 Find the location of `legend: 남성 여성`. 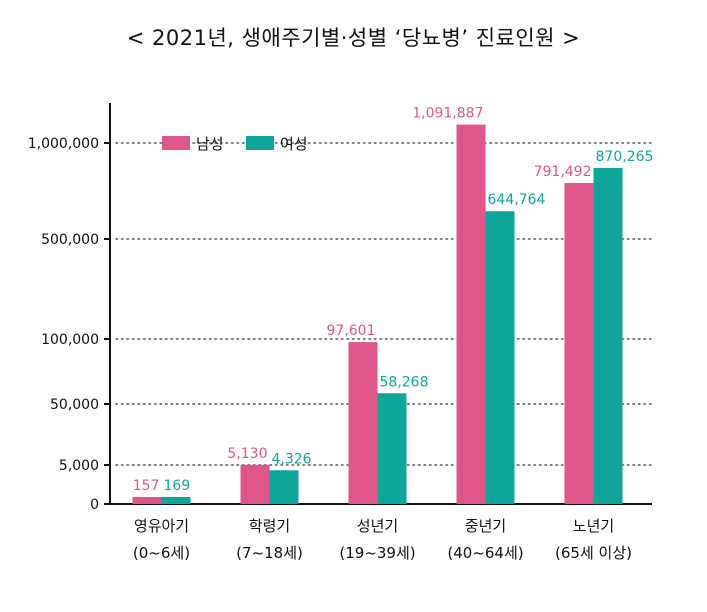

legend: 남성 여성 is located at coordinates (235, 144).